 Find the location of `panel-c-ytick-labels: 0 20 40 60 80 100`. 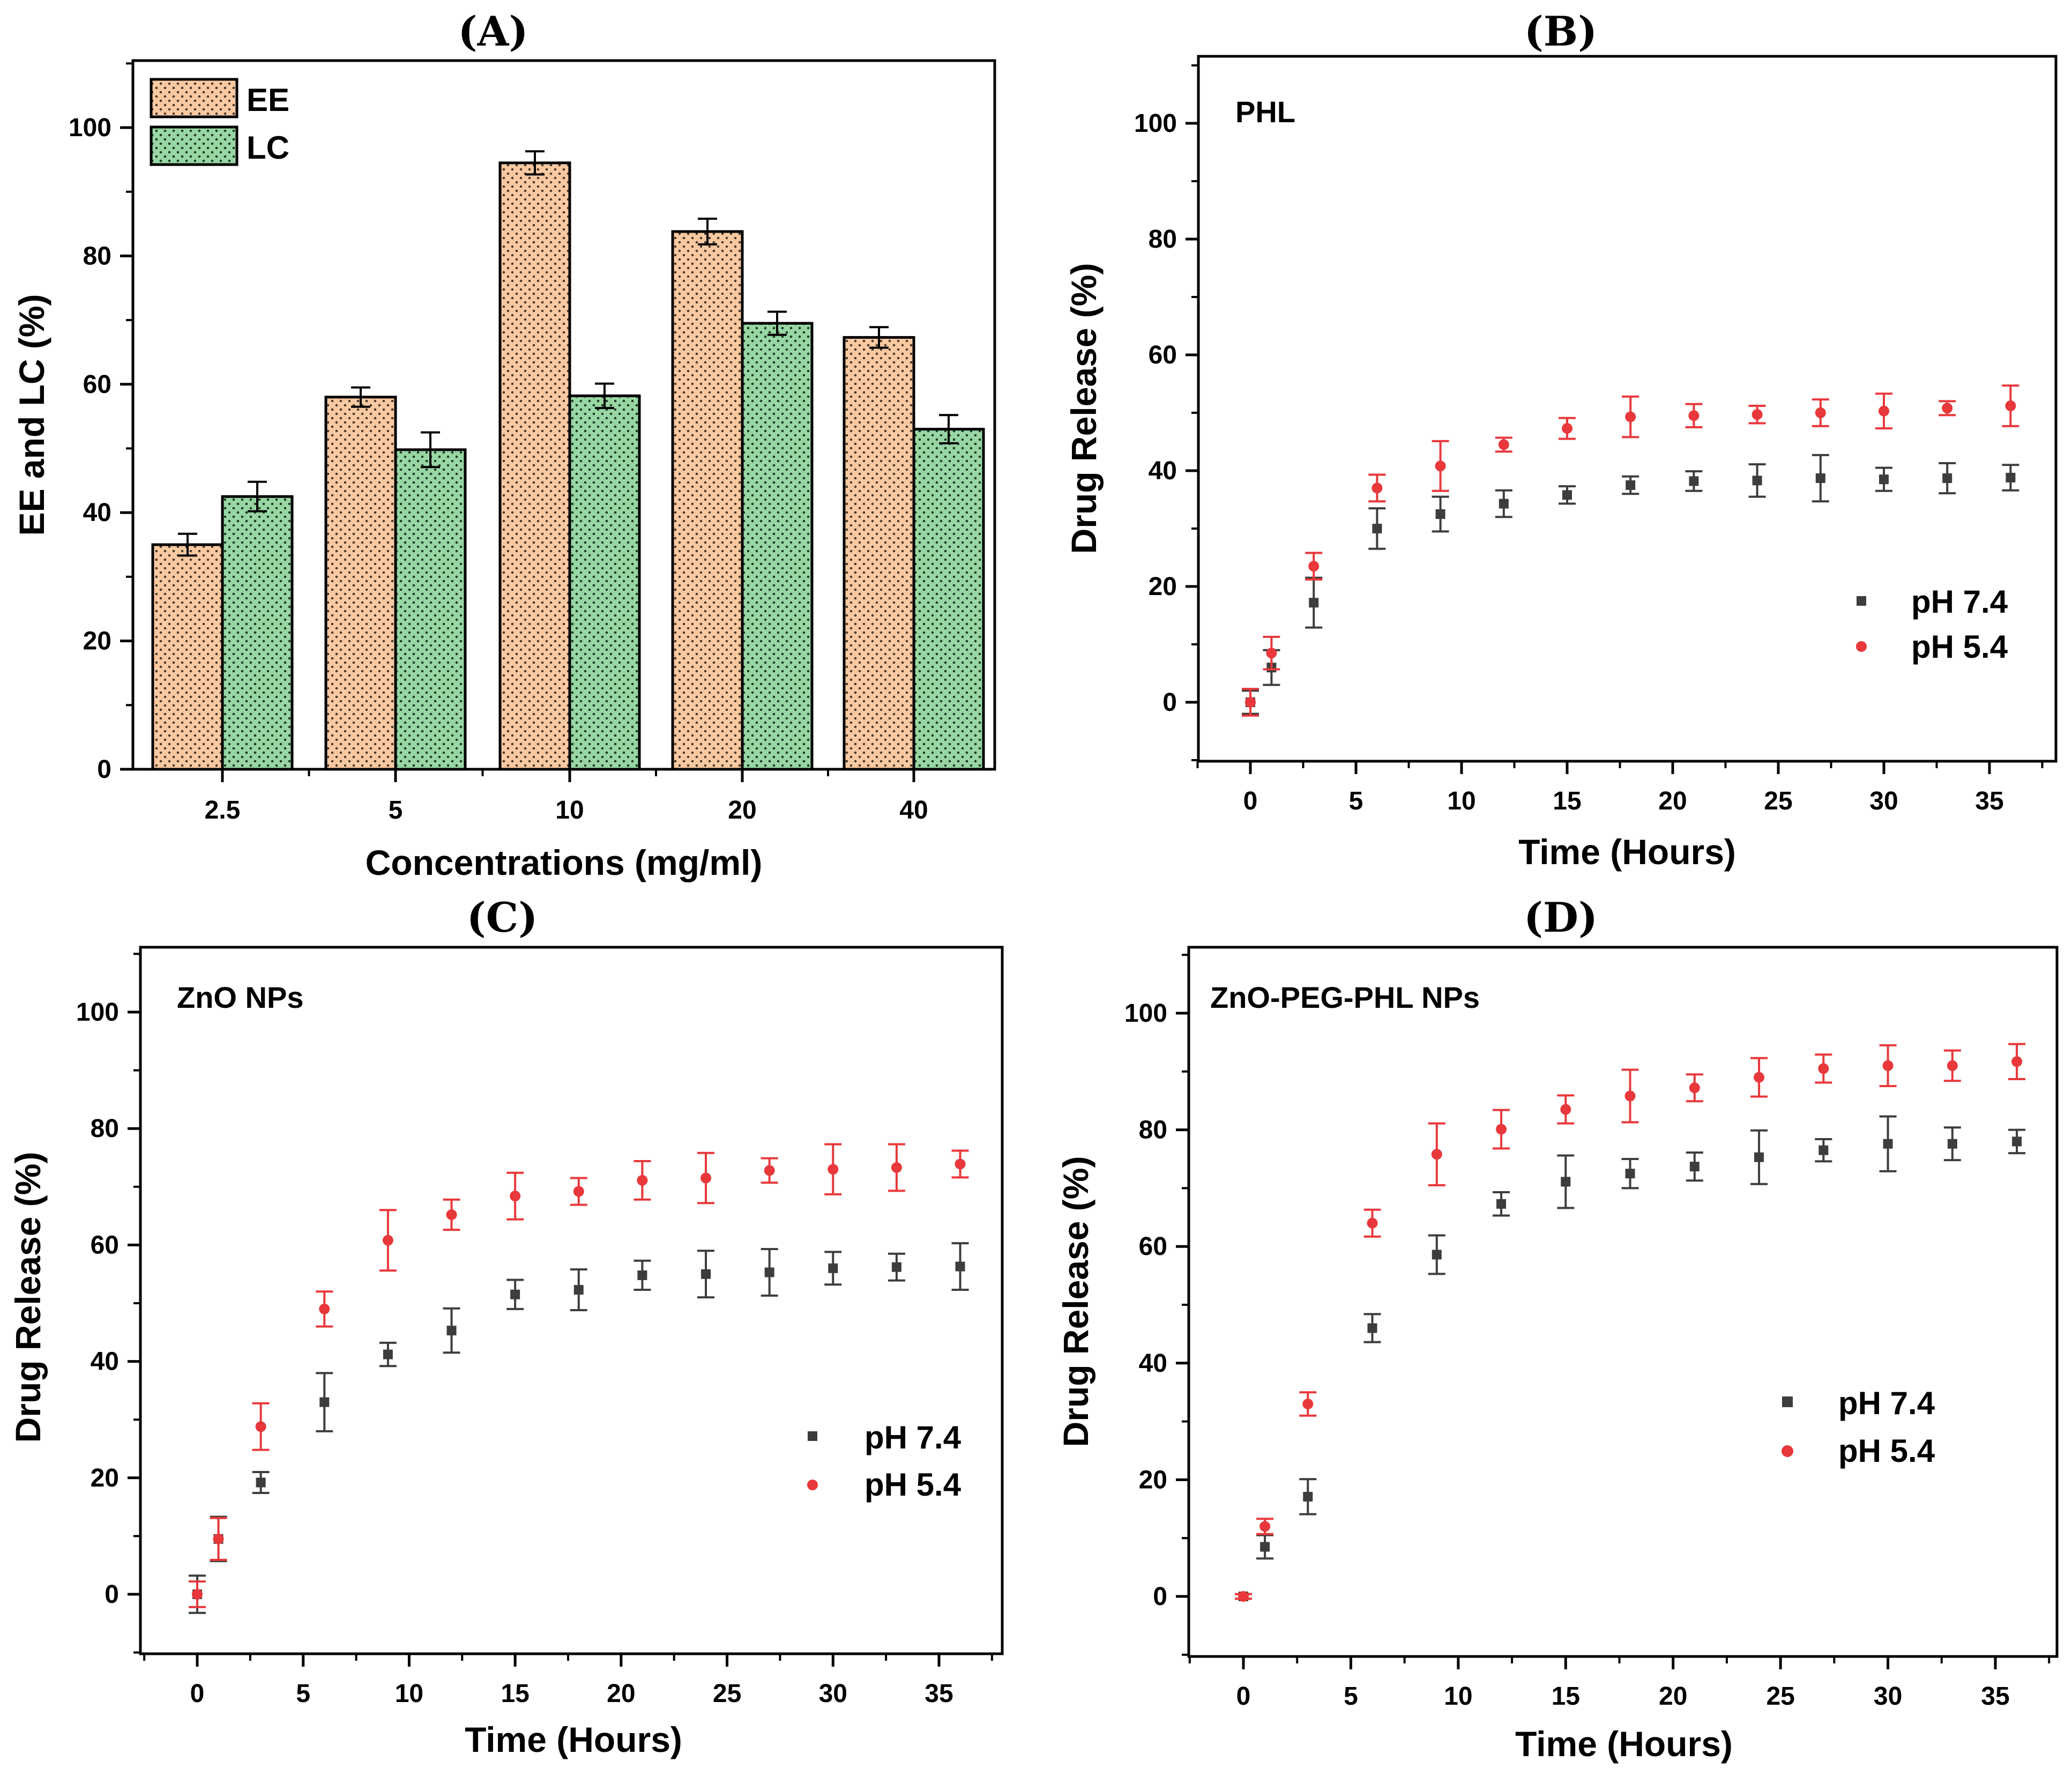

panel-c-ytick-labels: 0 20 40 60 80 100 is located at coordinates (97, 1303).